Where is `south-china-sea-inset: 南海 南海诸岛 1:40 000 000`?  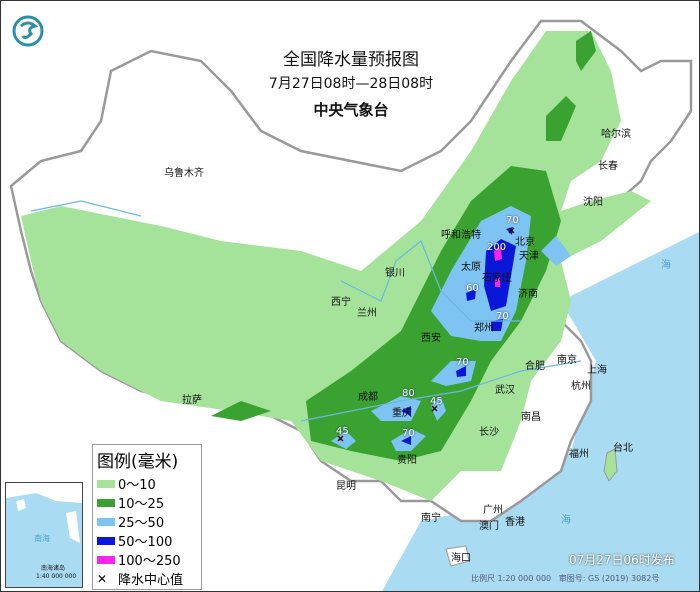
south-china-sea-inset: 南海 南海诸岛 1:40 000 000 is located at coordinates (44, 535).